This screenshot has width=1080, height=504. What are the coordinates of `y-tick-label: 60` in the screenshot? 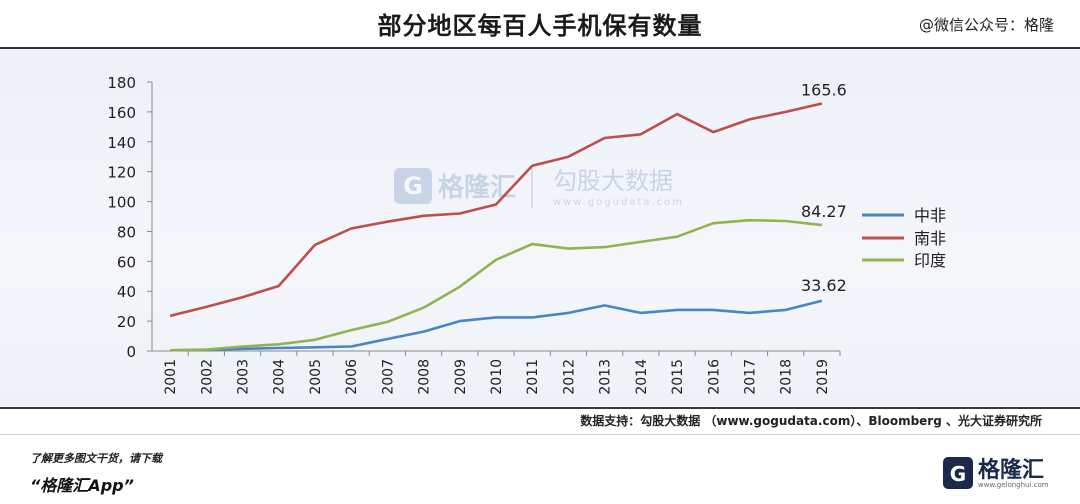 It's located at (126, 262).